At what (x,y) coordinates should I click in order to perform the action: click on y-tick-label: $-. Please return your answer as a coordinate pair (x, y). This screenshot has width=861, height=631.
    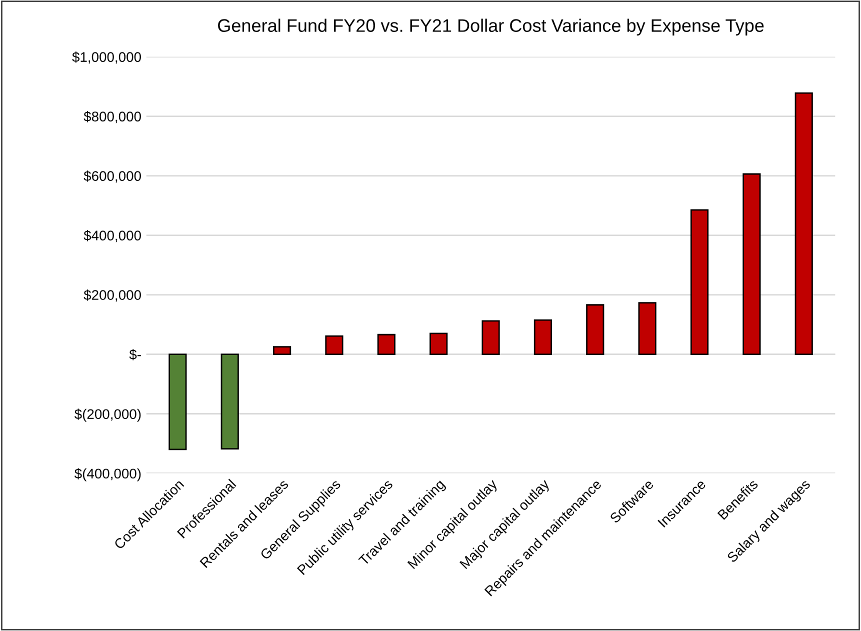
    Looking at the image, I should click on (135, 354).